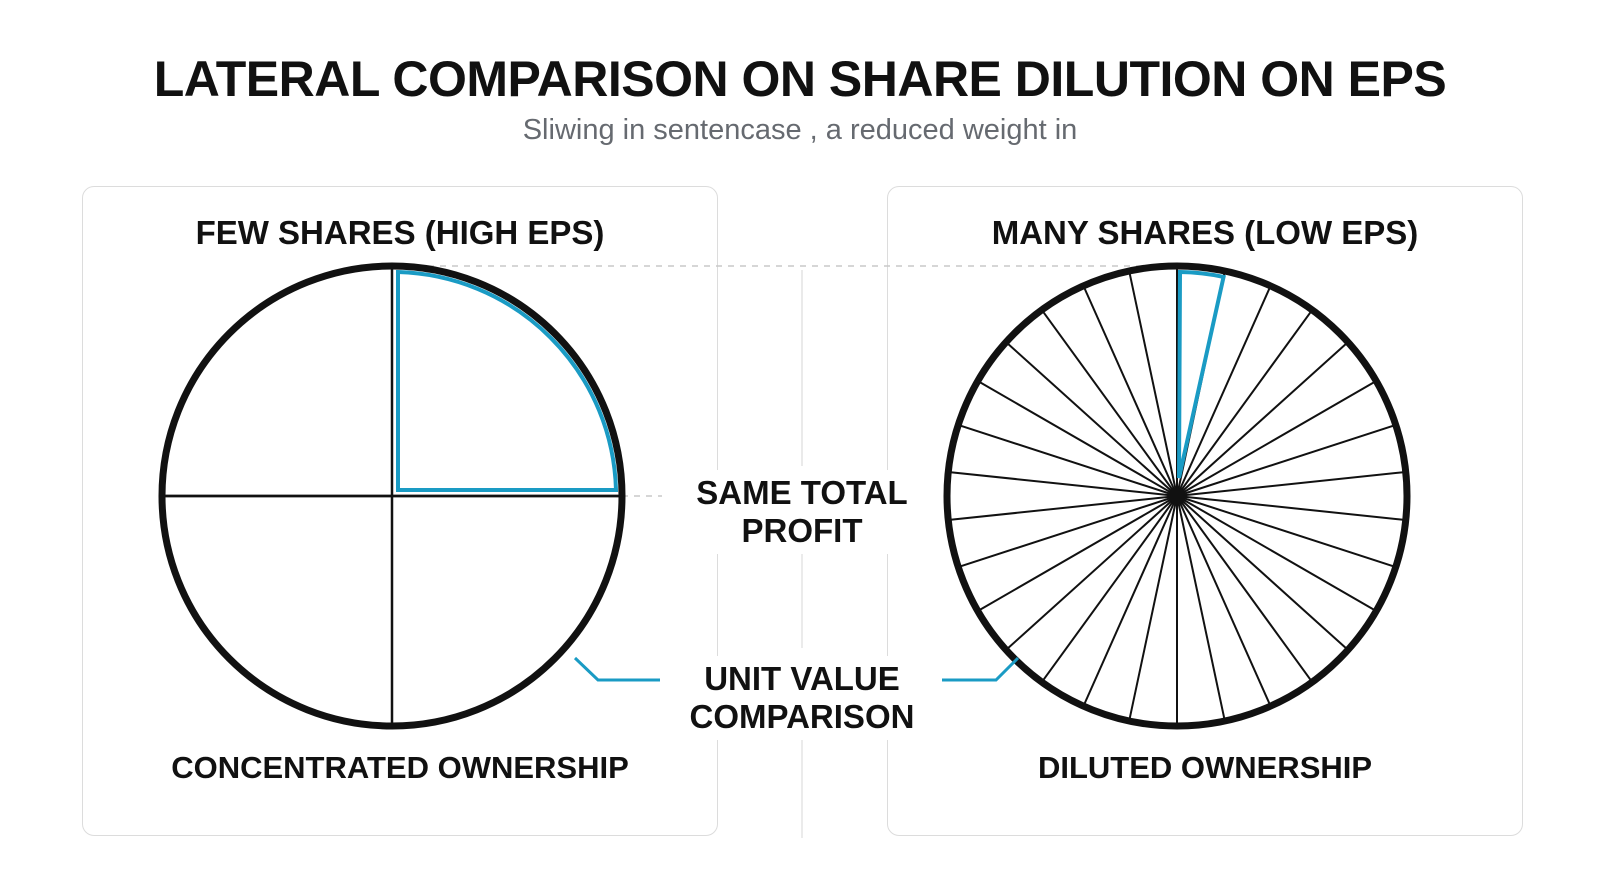 This screenshot has height=893, width=1600. Describe the element at coordinates (802, 492) in the screenshot. I see `profit-label-line1: SAME TOTAL` at that location.